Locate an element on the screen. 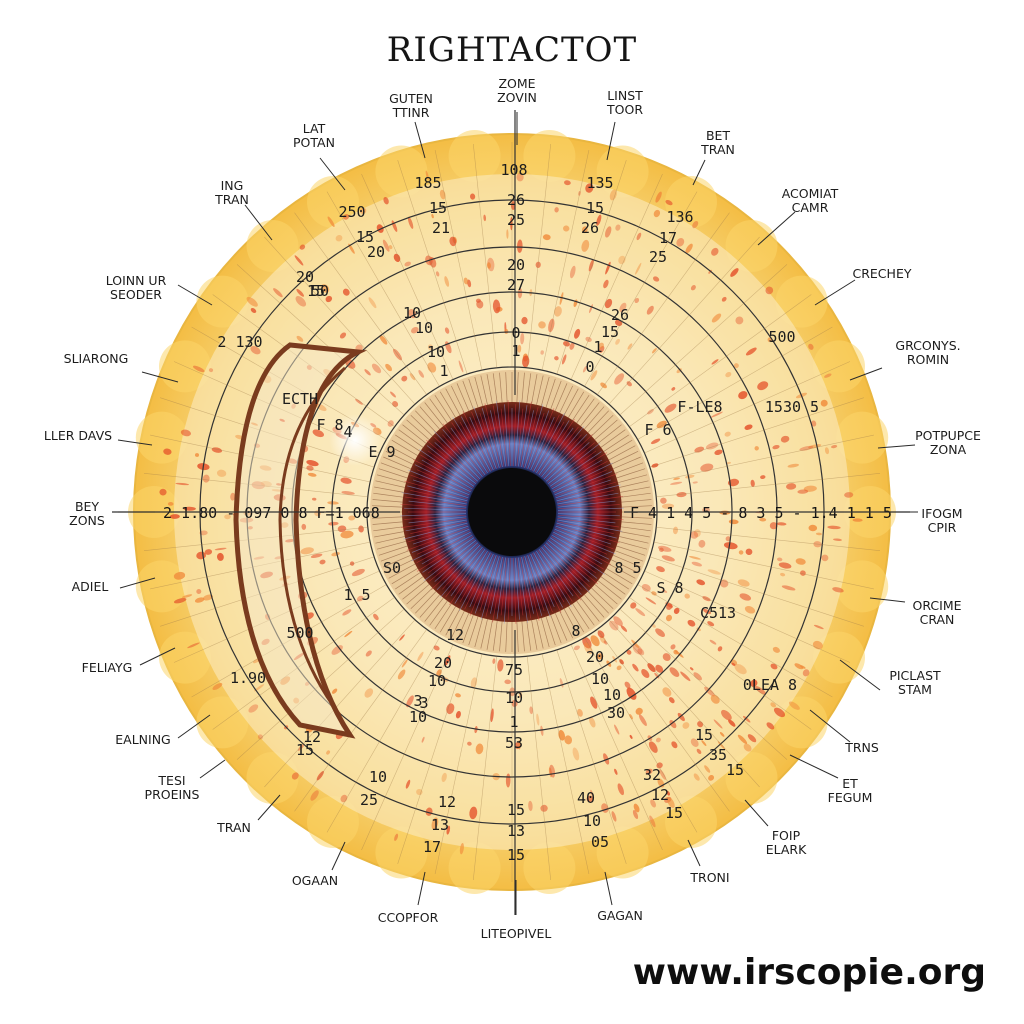  ring-number: 35 is located at coordinates (718, 755).